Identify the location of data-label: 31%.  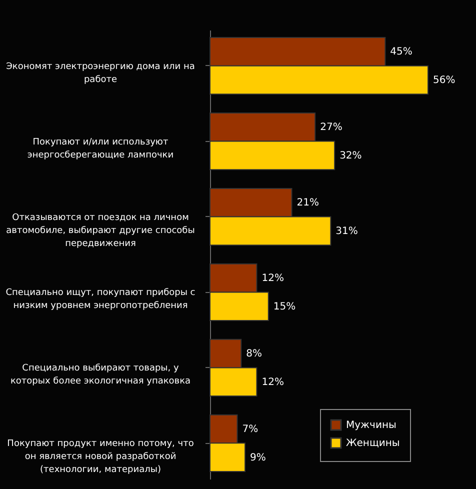
(347, 231).